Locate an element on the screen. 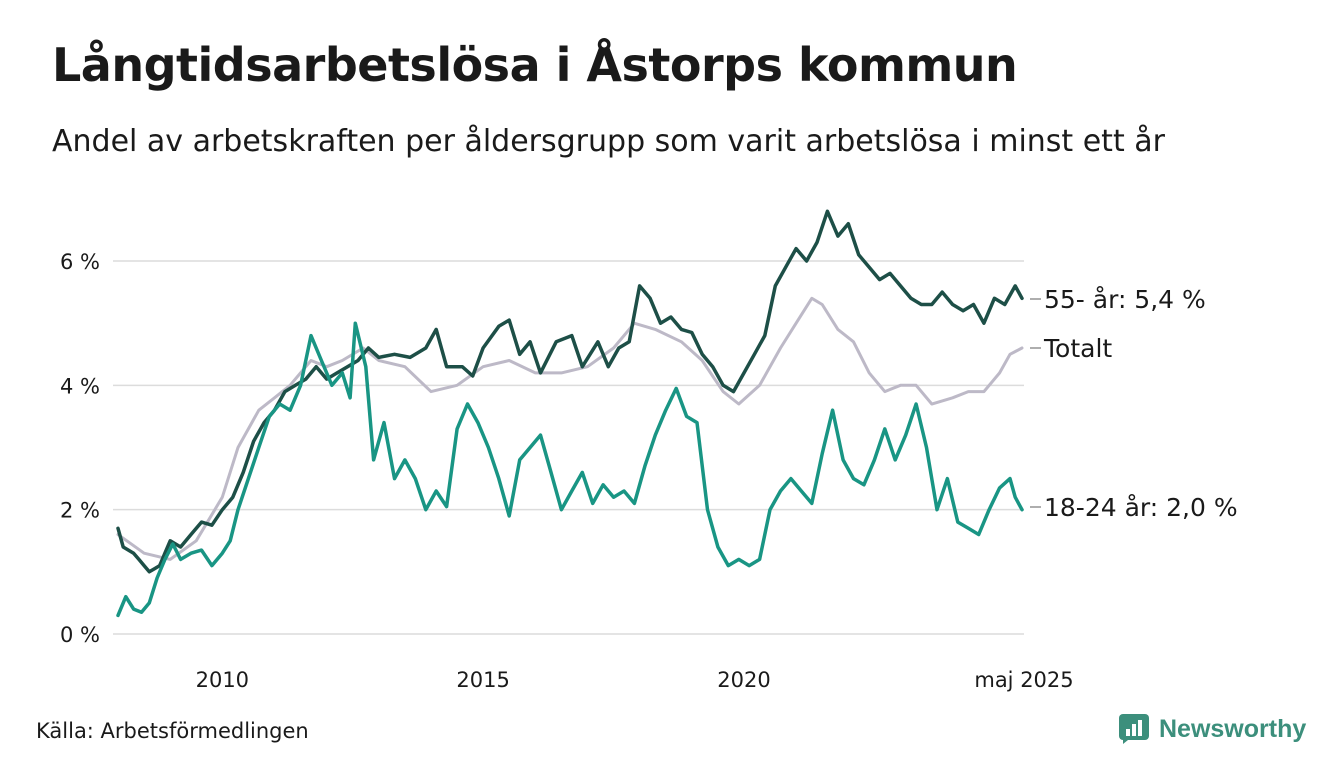  y-tick-label: 0 % is located at coordinates (80, 635).